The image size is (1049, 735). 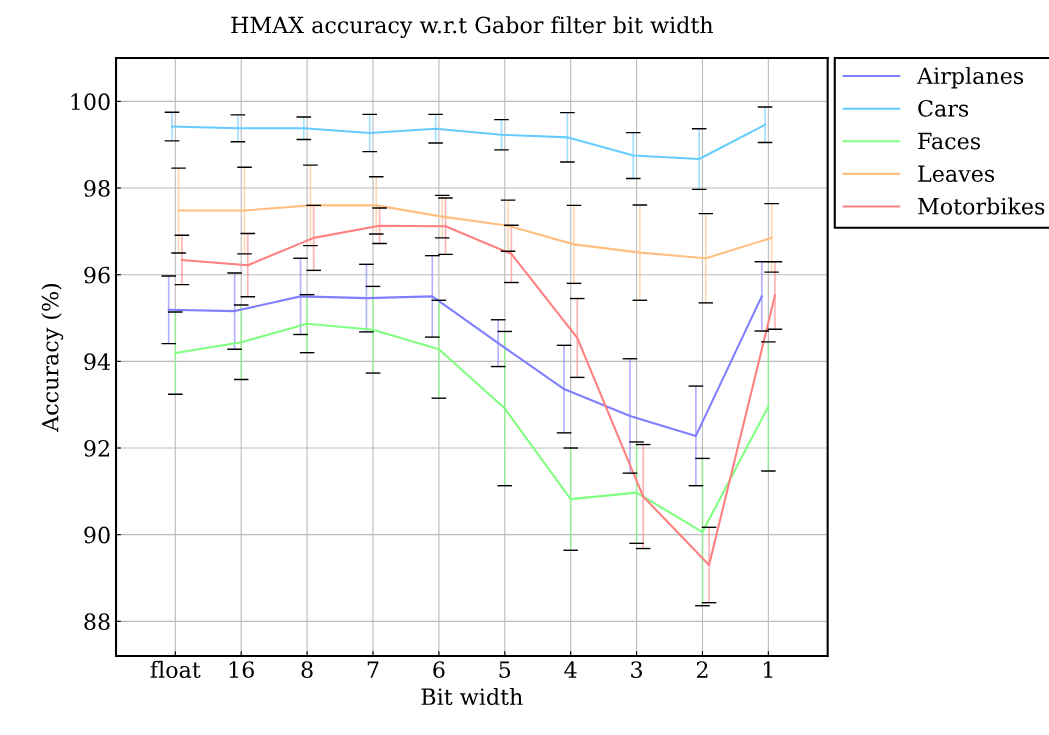 I want to click on x-tick-label: 4, so click(x=570, y=669).